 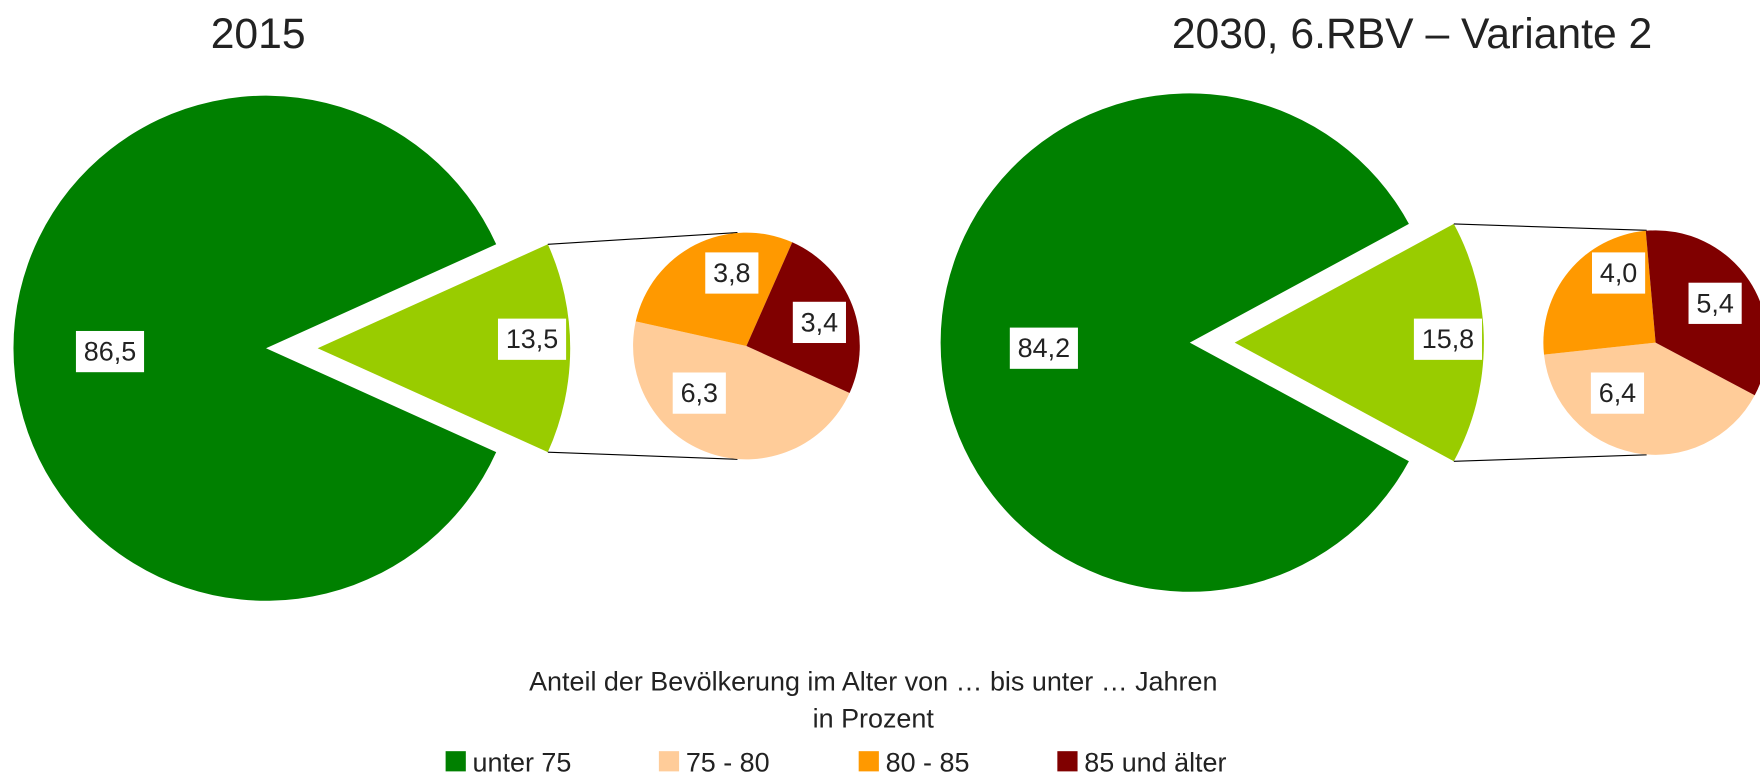 What do you see at coordinates (928, 761) in the screenshot?
I see `legend-label: 80 - 85` at bounding box center [928, 761].